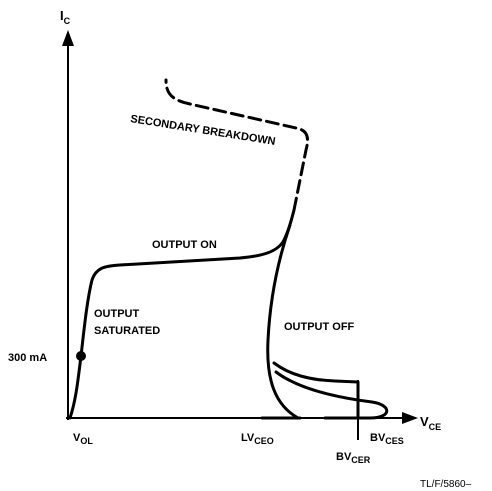 The width and height of the screenshot is (492, 491). I want to click on lv-ceo-label: LVCEO, so click(257, 439).